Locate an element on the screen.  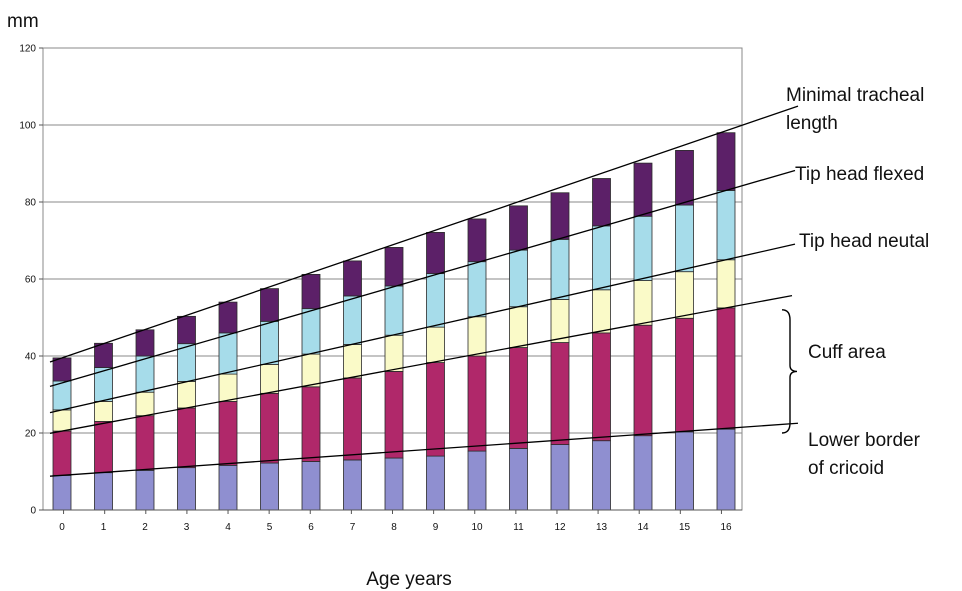
label-cuff-area: Cuff area is located at coordinates (847, 352).